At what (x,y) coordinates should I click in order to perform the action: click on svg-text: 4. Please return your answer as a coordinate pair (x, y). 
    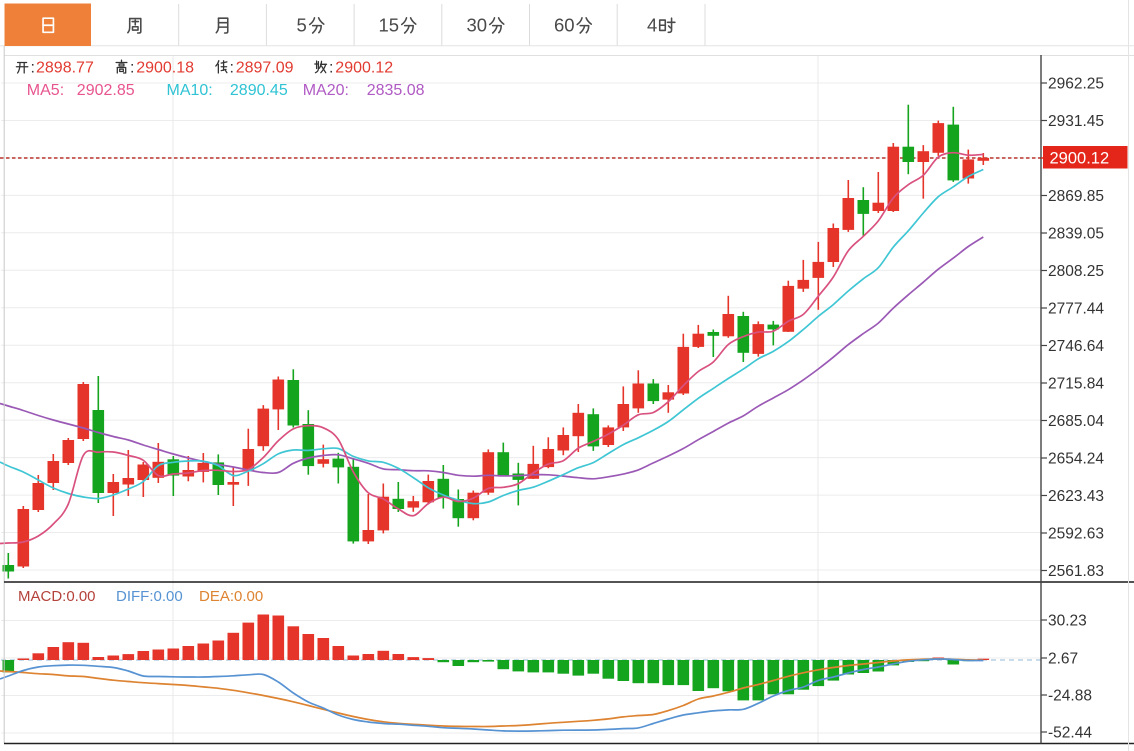
    Looking at the image, I should click on (652, 25).